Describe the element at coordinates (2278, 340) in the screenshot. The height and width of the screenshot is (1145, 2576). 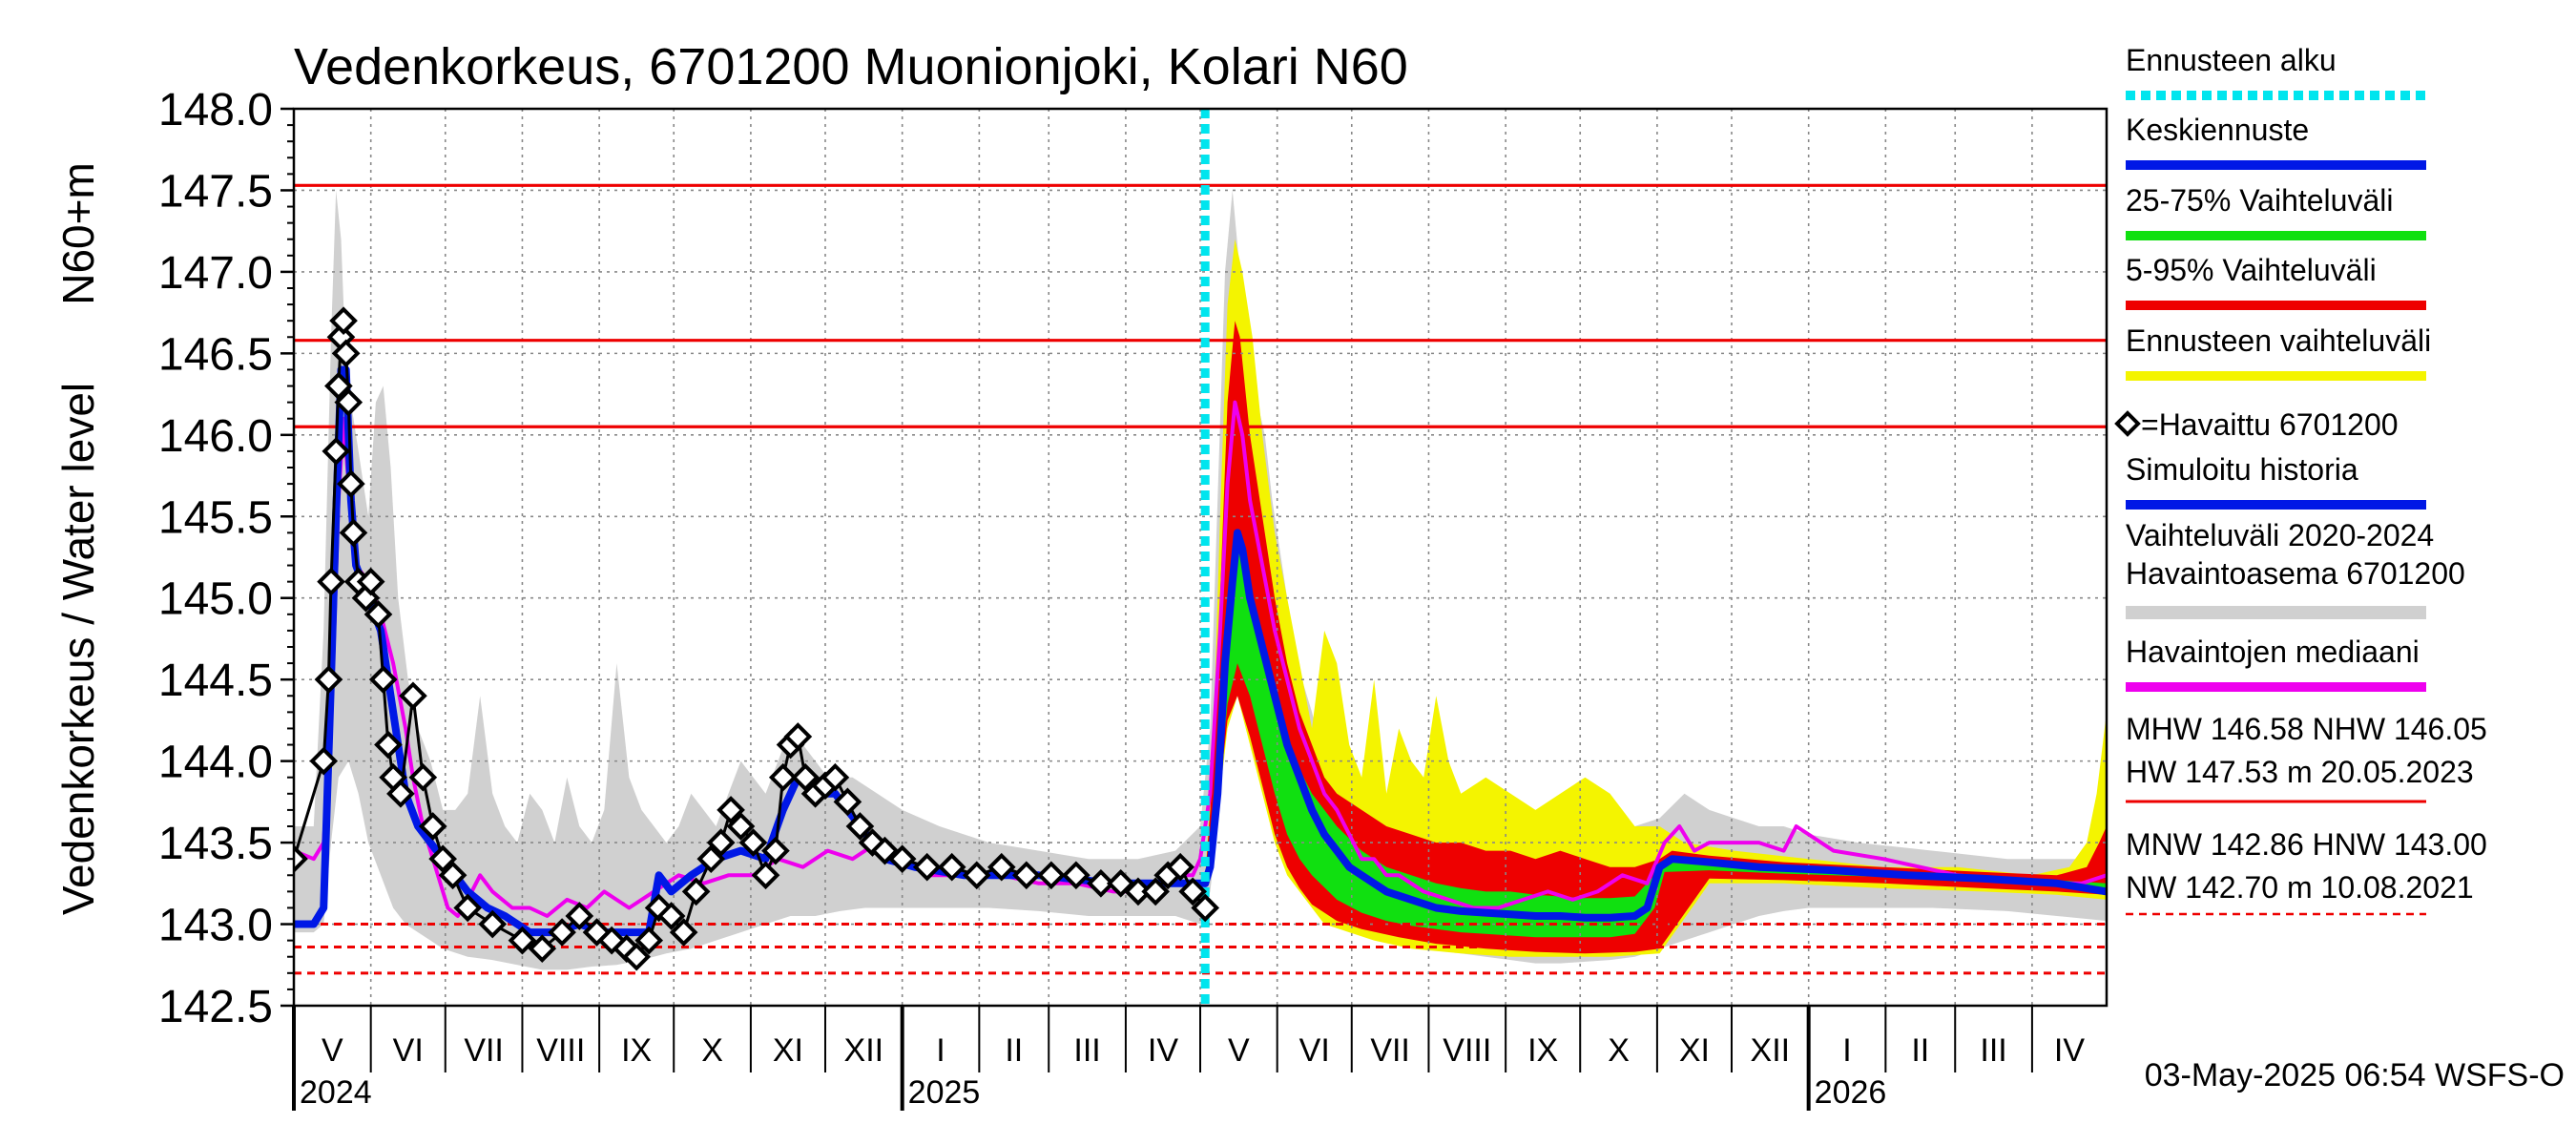
I see `legend-label: Ennusteen vaihteluväli` at that location.